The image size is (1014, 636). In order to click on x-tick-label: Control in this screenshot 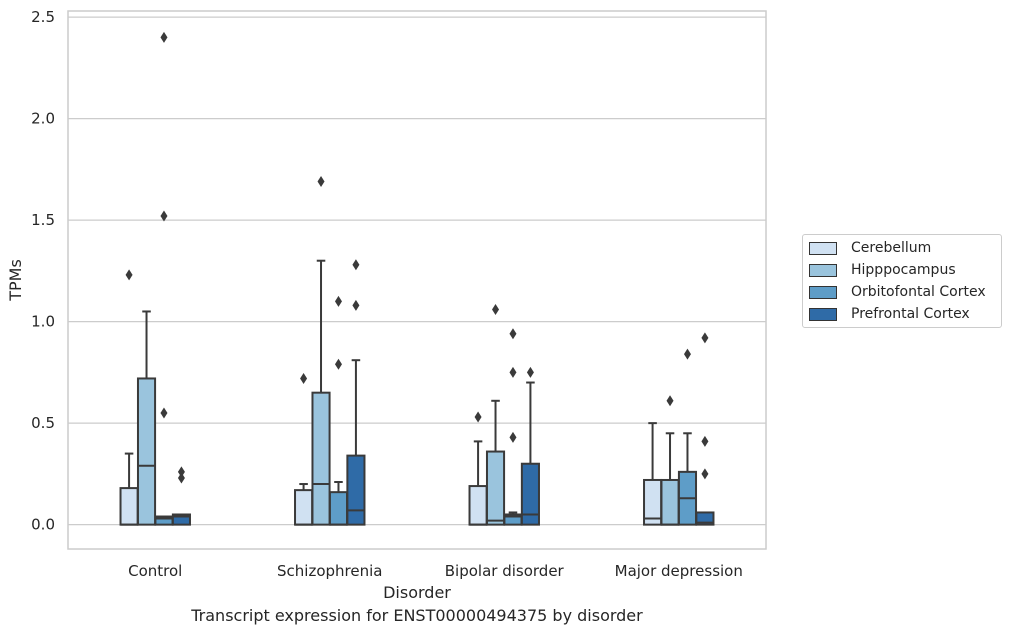, I will do `click(155, 571)`.